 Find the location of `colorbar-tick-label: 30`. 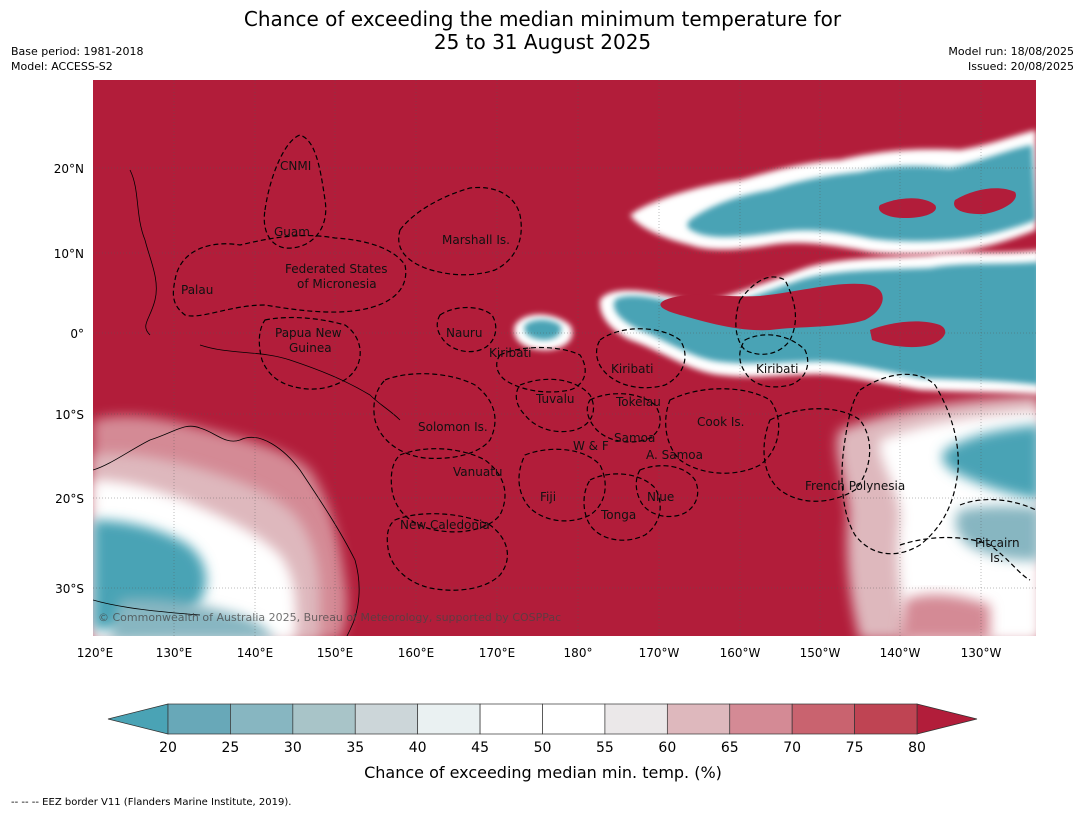

colorbar-tick-label: 30 is located at coordinates (293, 748).